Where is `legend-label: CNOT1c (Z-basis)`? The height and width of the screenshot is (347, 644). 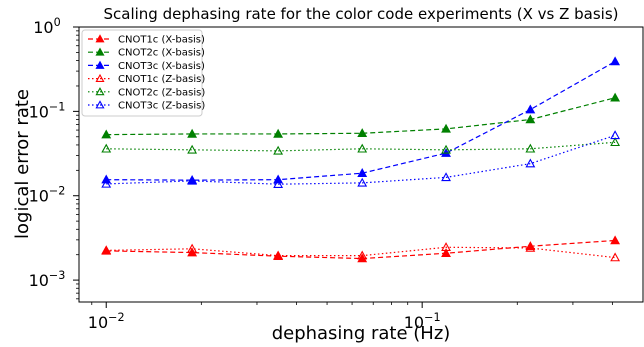 legend-label: CNOT1c (Z-basis) is located at coordinates (161, 79).